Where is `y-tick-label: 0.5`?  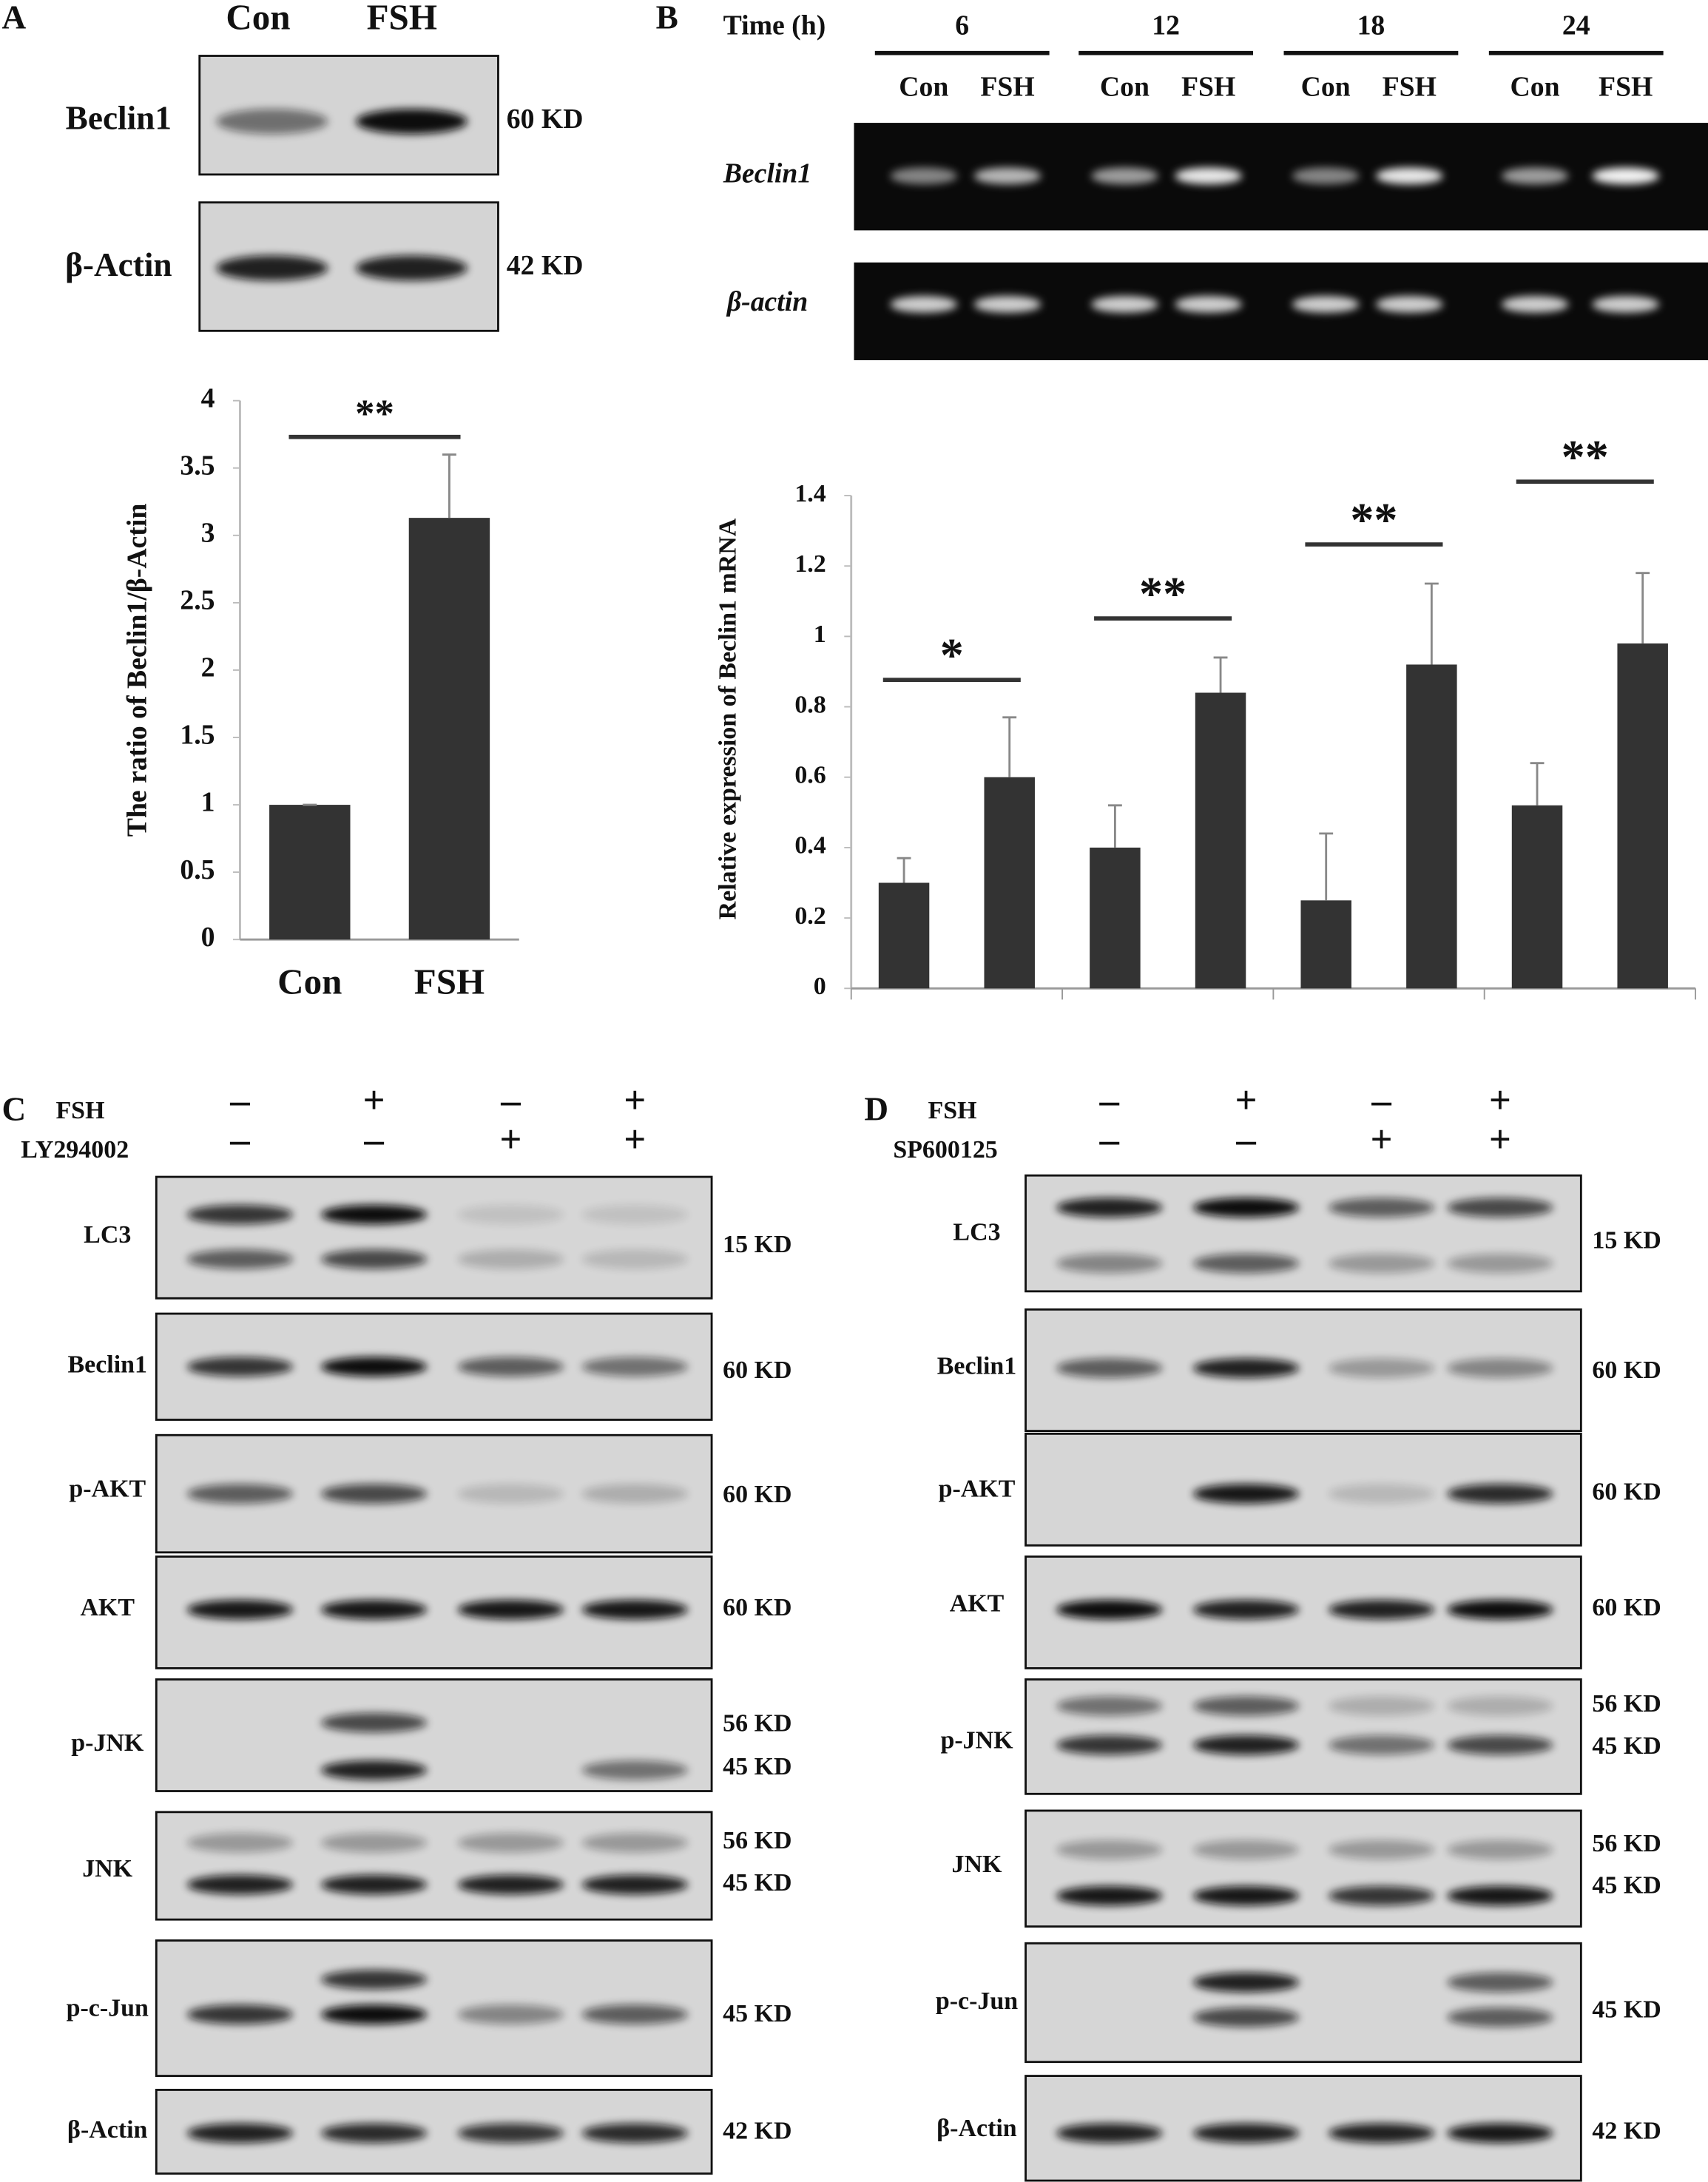 y-tick-label: 0.5 is located at coordinates (197, 869).